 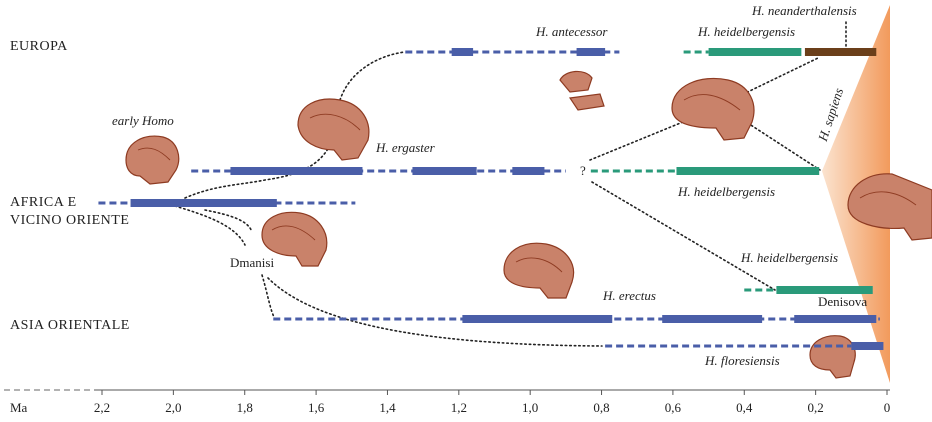 What do you see at coordinates (102, 407) in the screenshot?
I see `tick-label: 2,2` at bounding box center [102, 407].